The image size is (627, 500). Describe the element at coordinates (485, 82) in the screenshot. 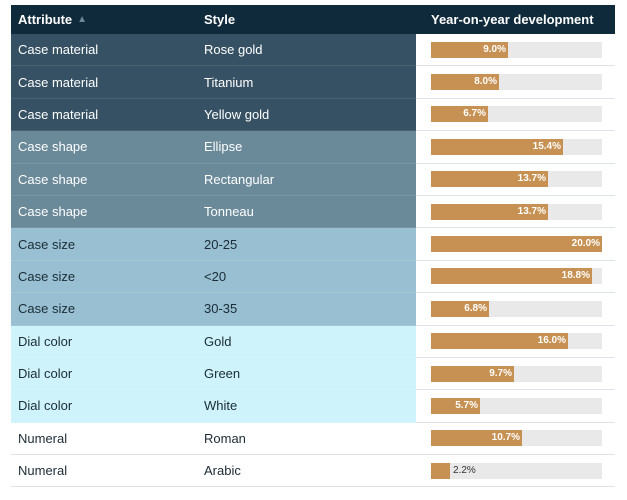

I see `bar-value-label: 8.0%` at that location.